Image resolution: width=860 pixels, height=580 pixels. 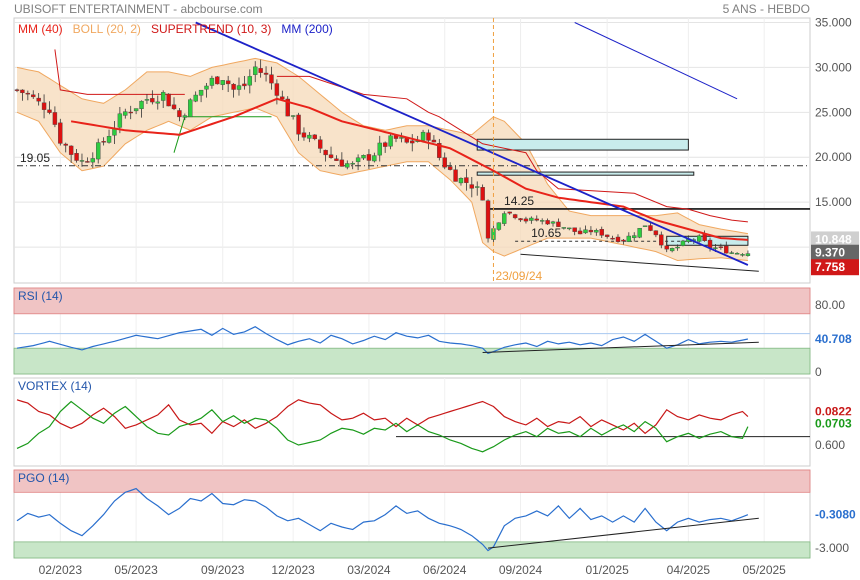 What do you see at coordinates (607, 570) in the screenshot?
I see `x-tick-label: 01/2025` at bounding box center [607, 570].